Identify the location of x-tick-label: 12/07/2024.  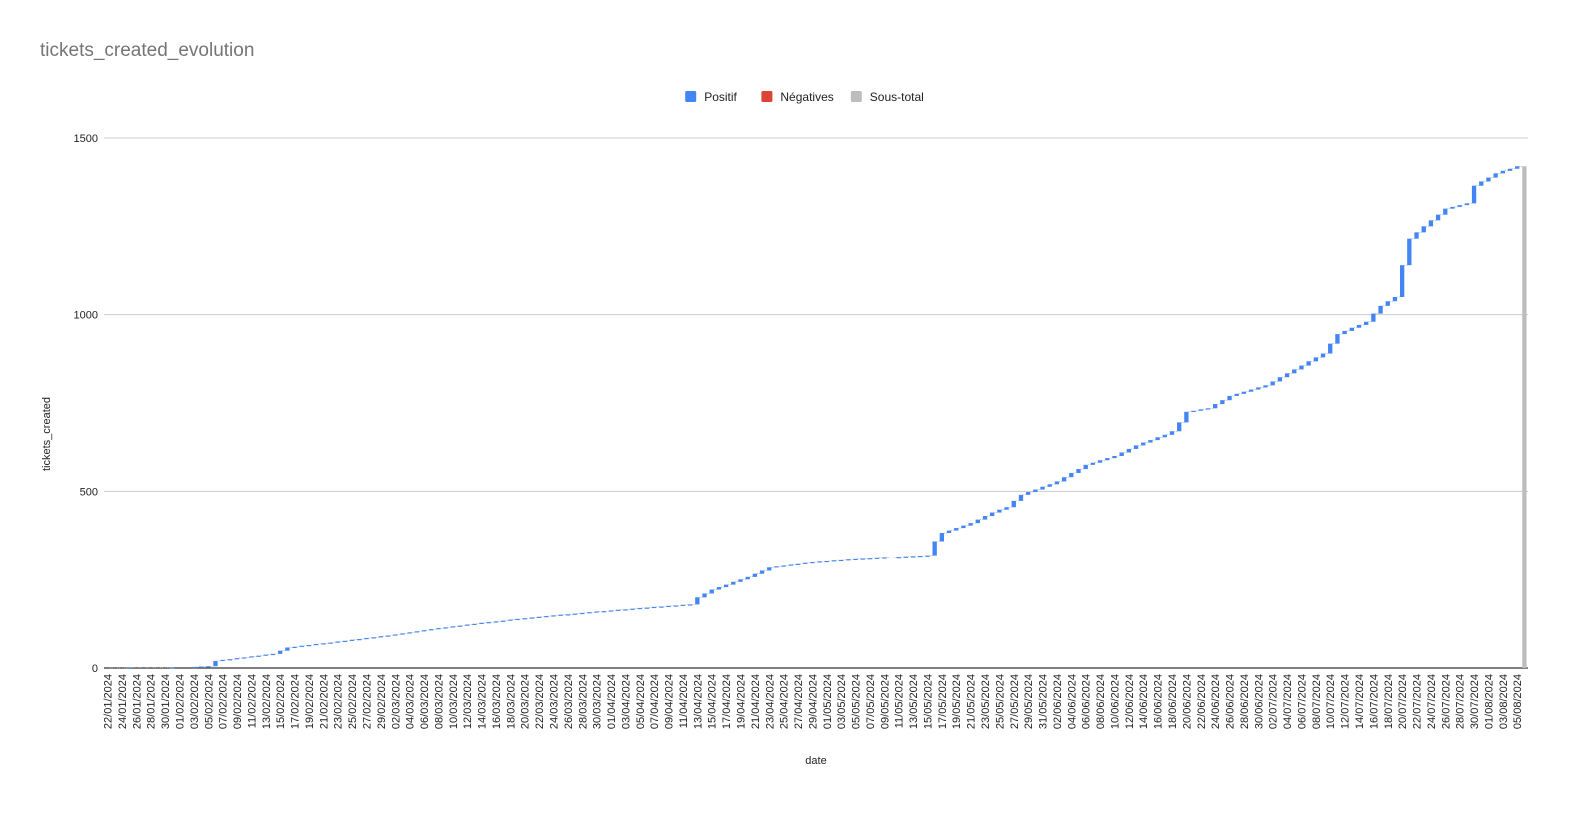
(1346, 701).